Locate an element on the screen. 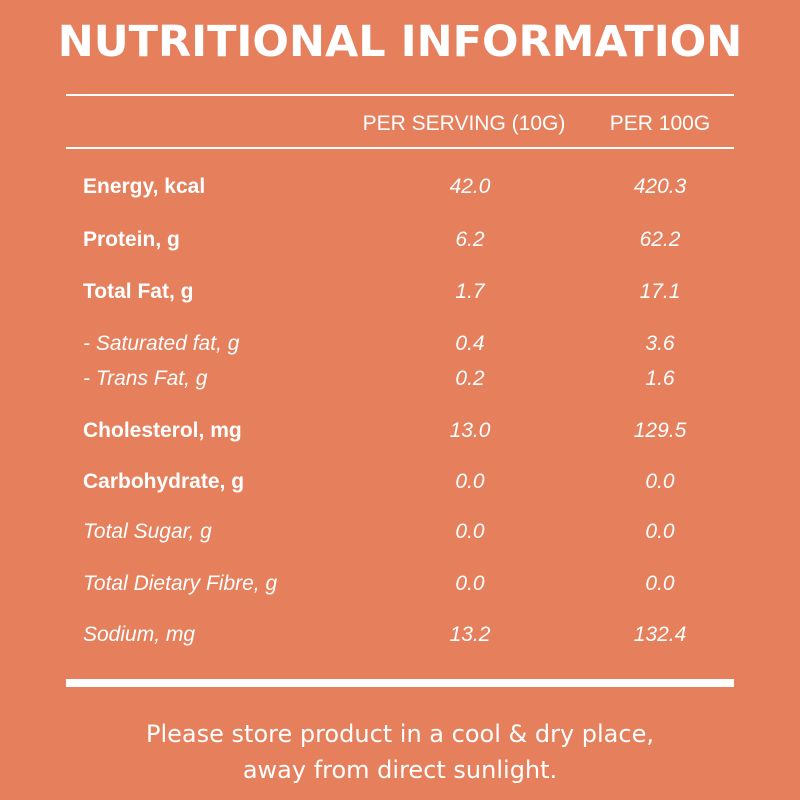  row-label: - Trans Fat, g is located at coordinates (145, 378).